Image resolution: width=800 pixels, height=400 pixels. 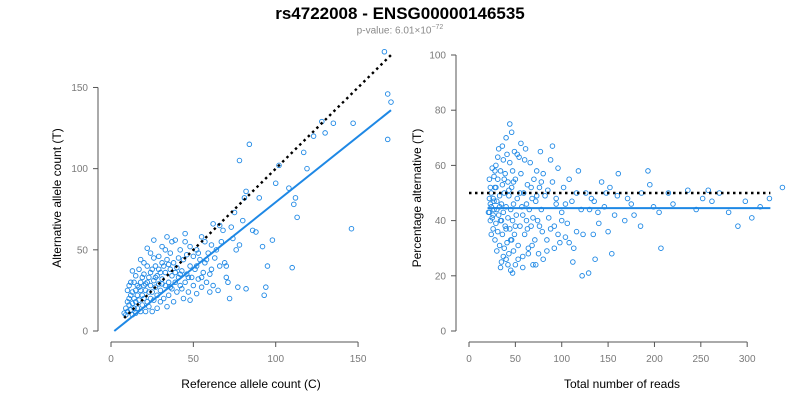 What do you see at coordinates (111, 359) in the screenshot?
I see `x-tick-label: 0` at bounding box center [111, 359].